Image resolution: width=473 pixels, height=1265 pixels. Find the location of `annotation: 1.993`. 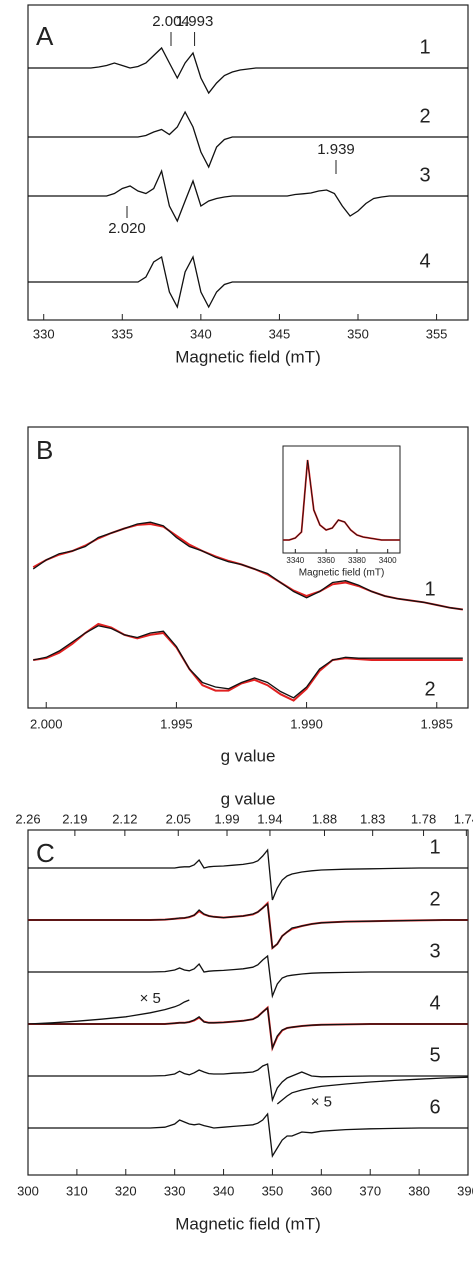

annotation: 1.993 is located at coordinates (195, 21).